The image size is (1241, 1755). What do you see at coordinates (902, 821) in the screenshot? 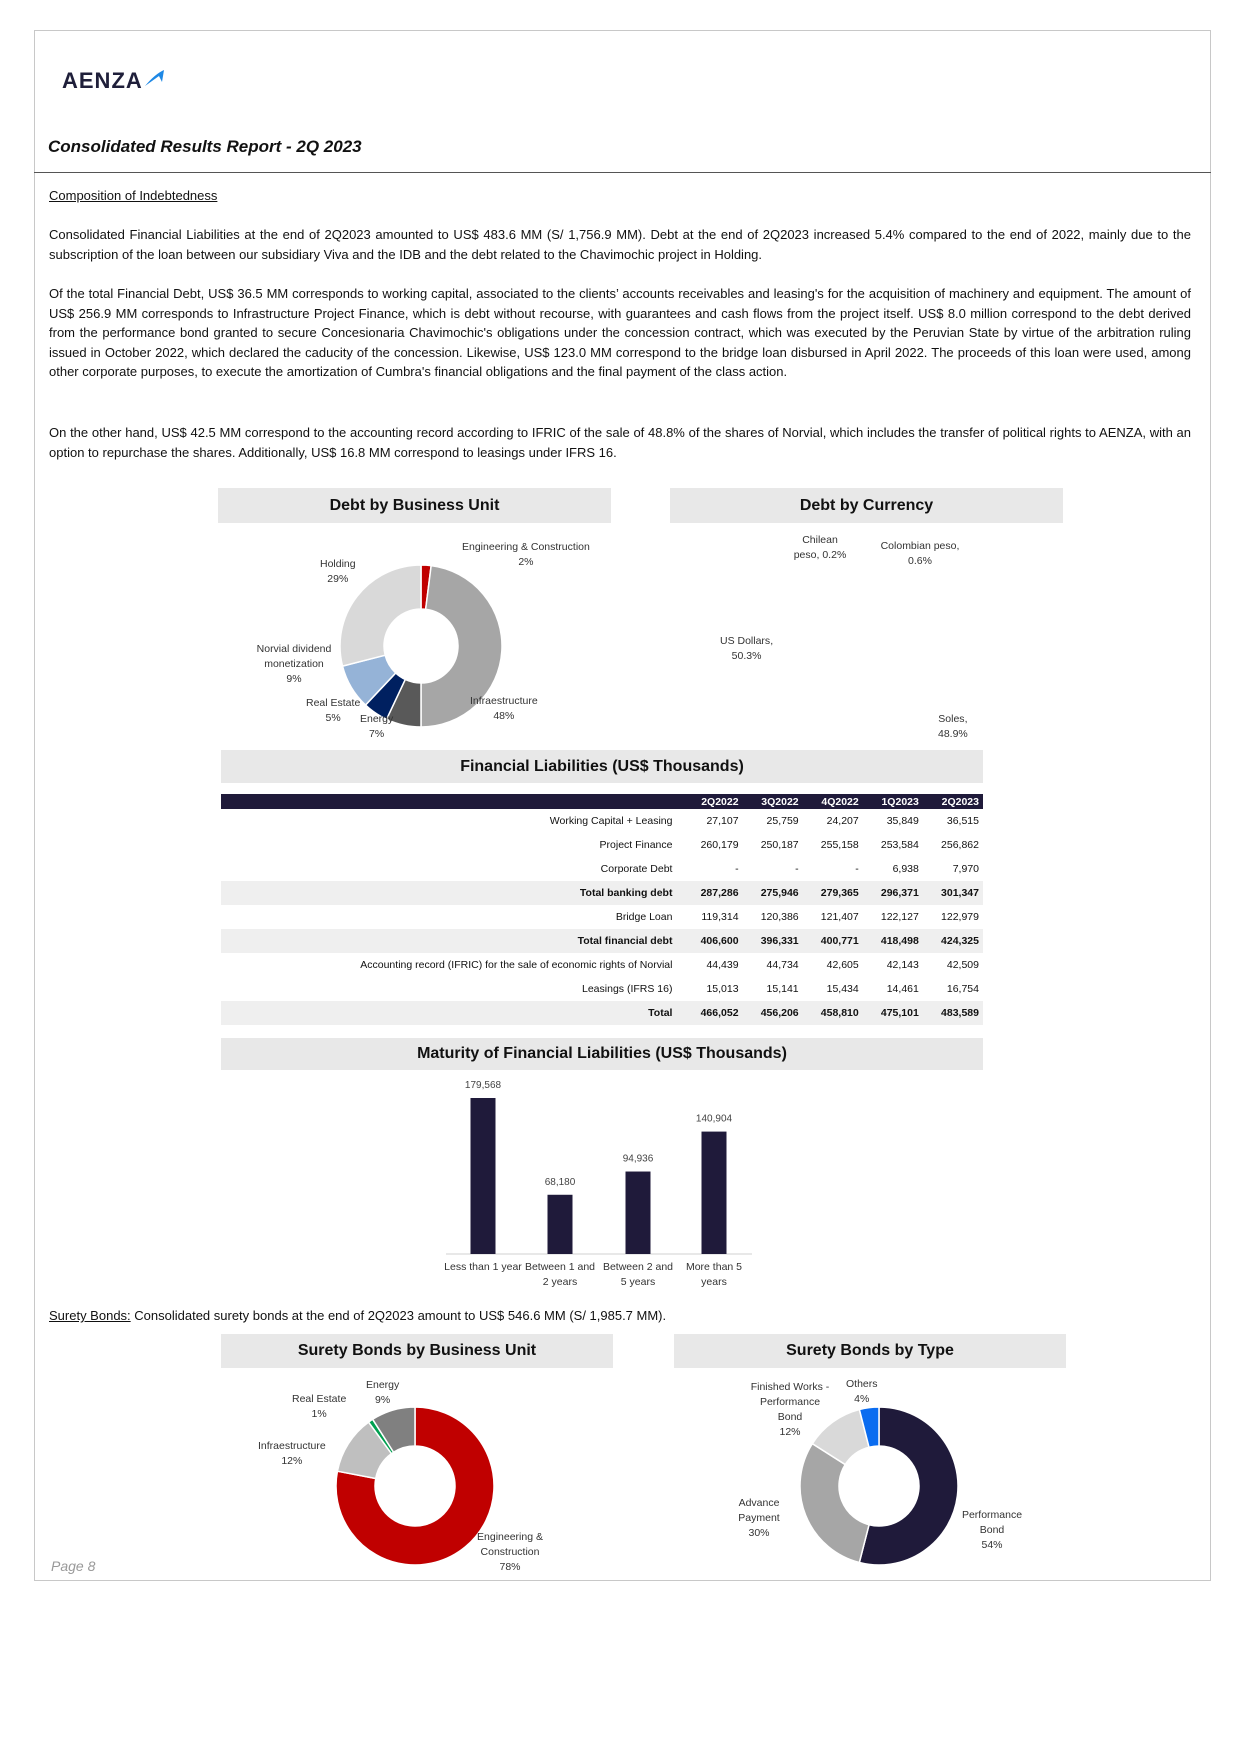
I see `cell: 35,849` at bounding box center [902, 821].